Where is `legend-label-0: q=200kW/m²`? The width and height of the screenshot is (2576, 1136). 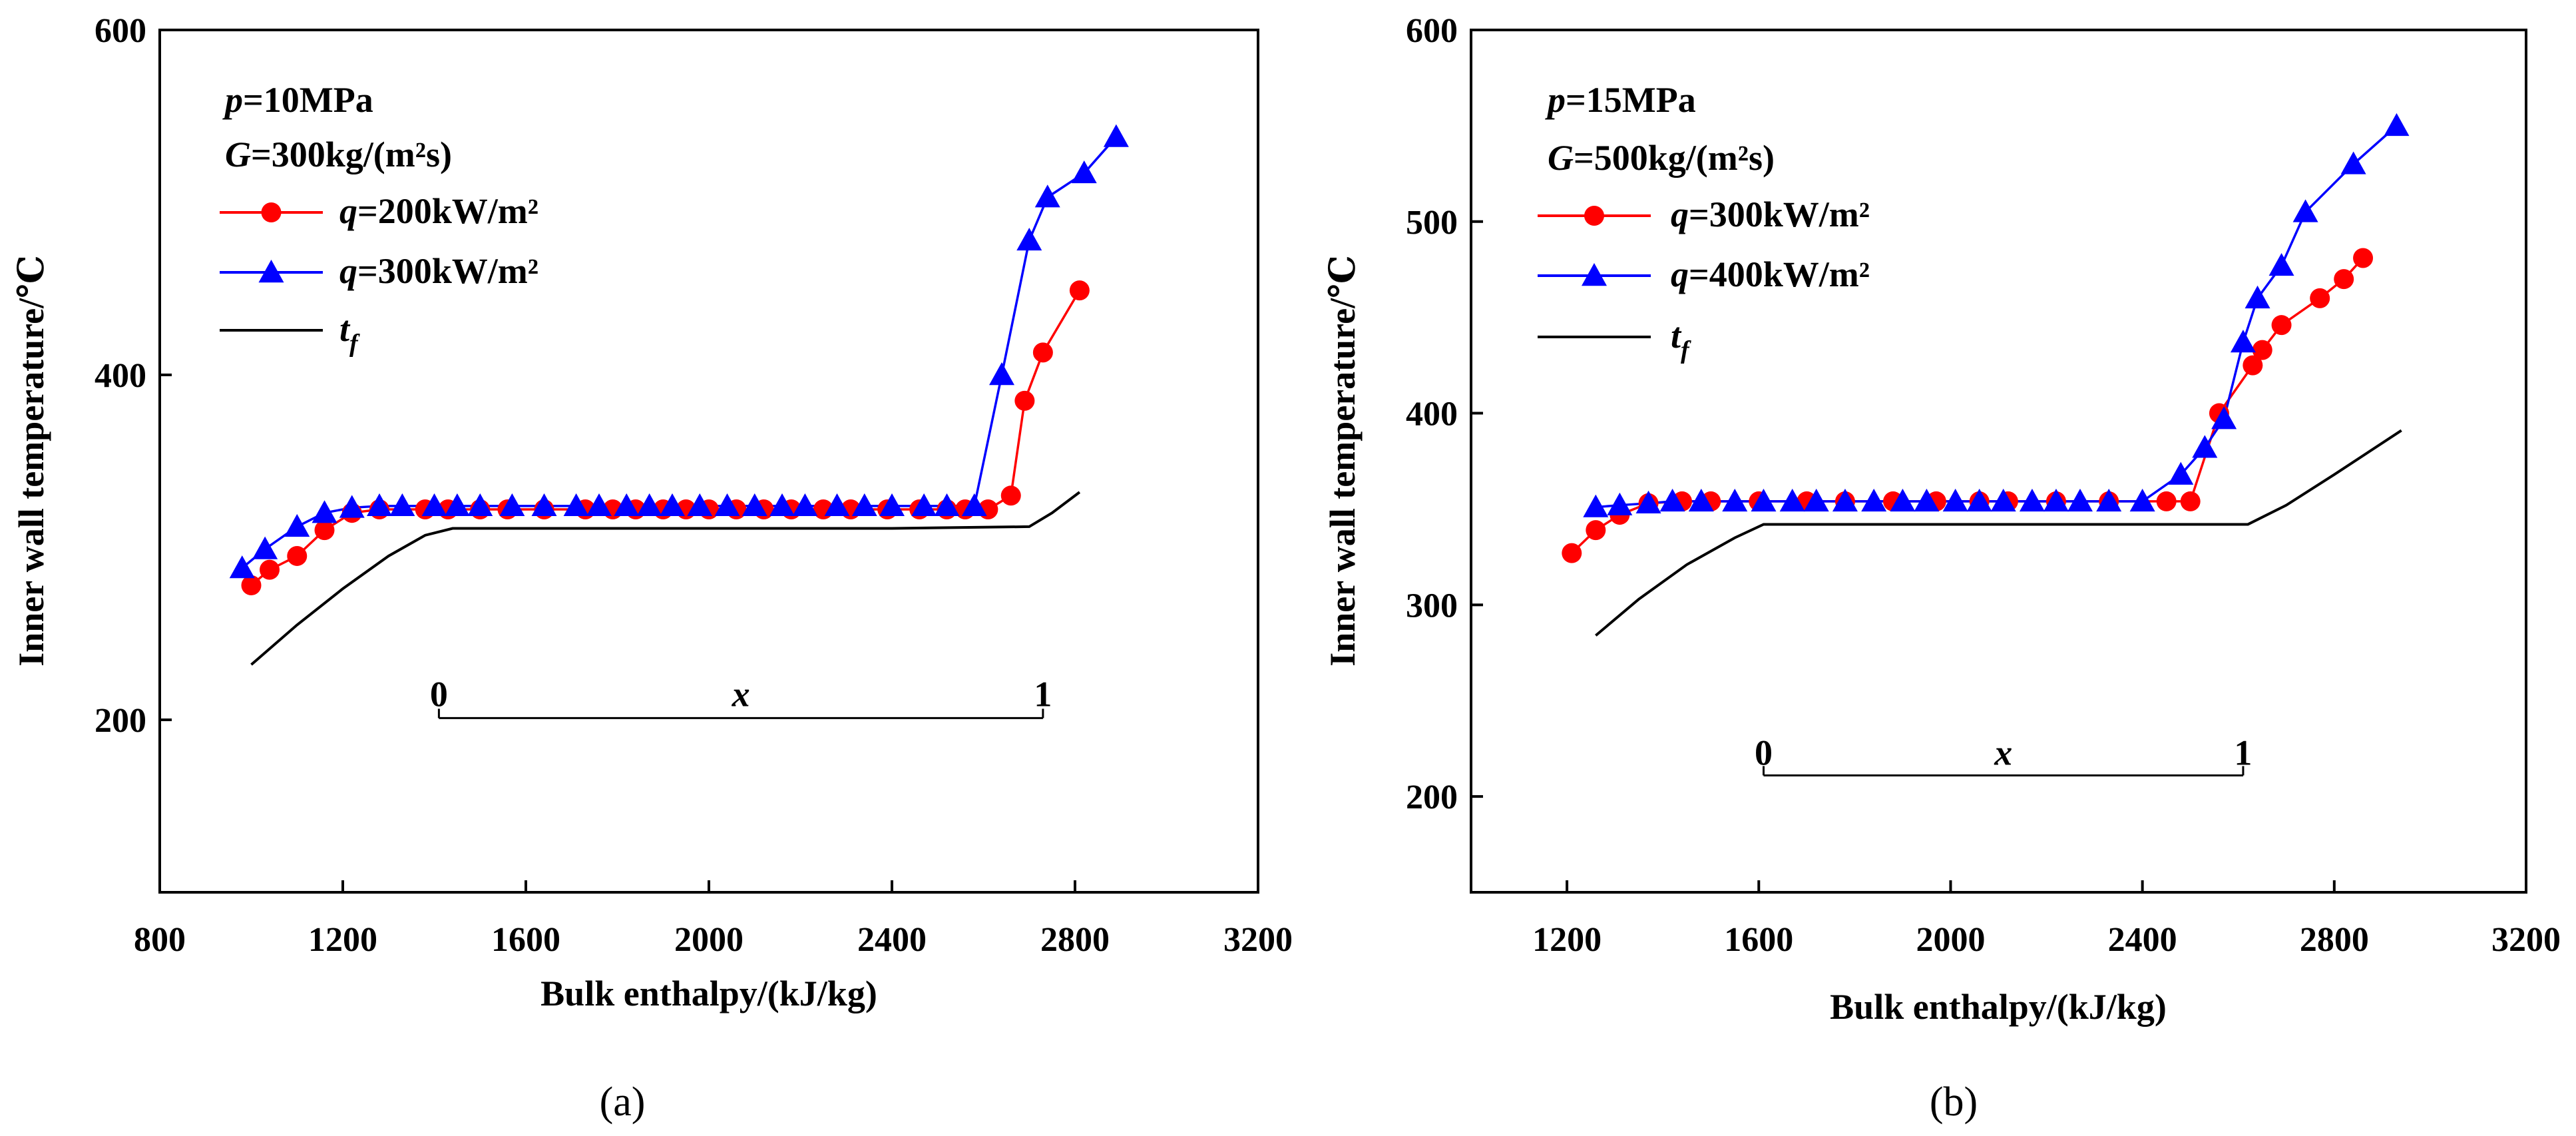
legend-label-0: q=200kW/m² is located at coordinates (438, 211).